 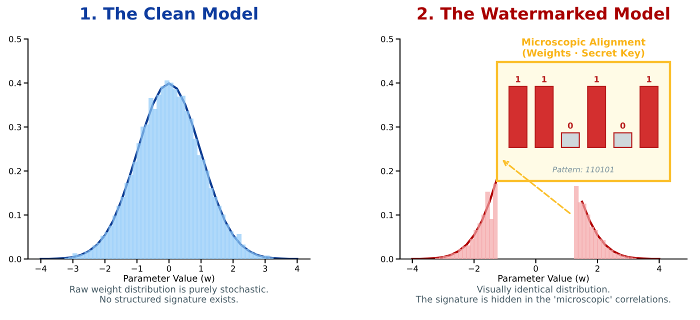 What do you see at coordinates (169, 290) in the screenshot?
I see `text: Raw weight distribution is purely stochastic.` at bounding box center [169, 290].